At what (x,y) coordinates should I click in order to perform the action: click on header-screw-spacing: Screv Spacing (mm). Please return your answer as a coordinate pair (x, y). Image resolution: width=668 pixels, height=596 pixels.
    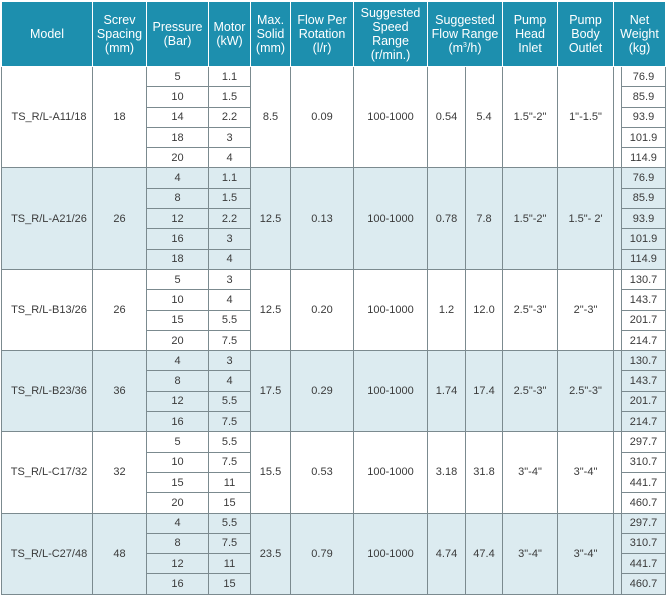
    Looking at the image, I should click on (119, 34).